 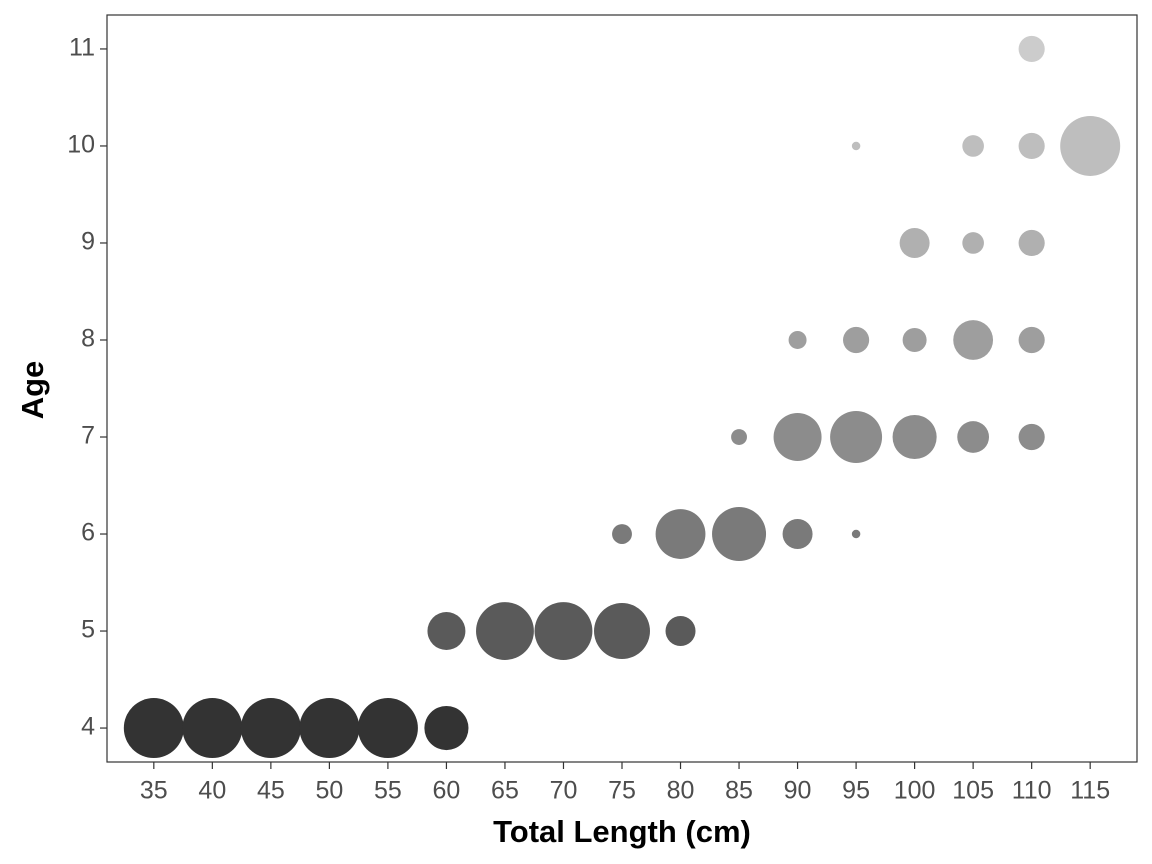 What do you see at coordinates (82, 48) in the screenshot?
I see `y-tick-label: 11` at bounding box center [82, 48].